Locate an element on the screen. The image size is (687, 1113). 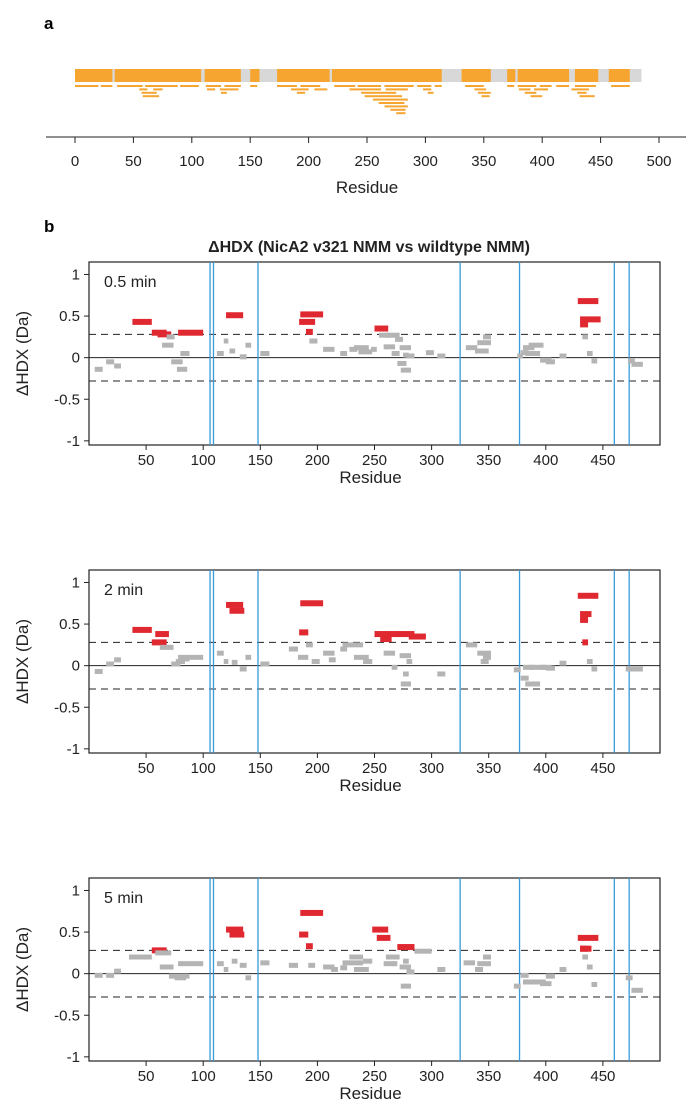
y-tick-label: -0.5 is located at coordinates (67, 1015).